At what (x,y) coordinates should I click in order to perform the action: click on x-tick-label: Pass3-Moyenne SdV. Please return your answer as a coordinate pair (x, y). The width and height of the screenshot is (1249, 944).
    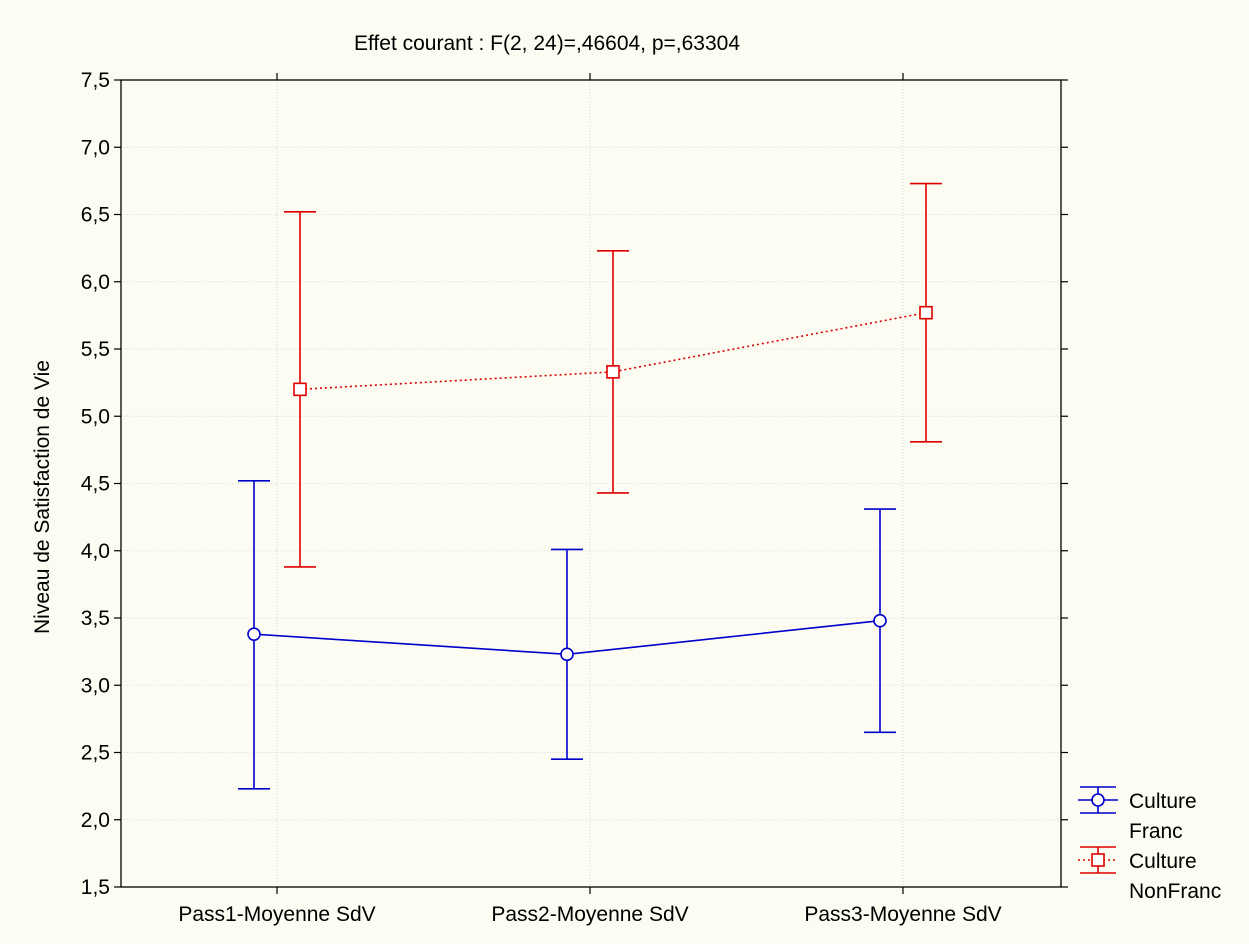
    Looking at the image, I should click on (902, 914).